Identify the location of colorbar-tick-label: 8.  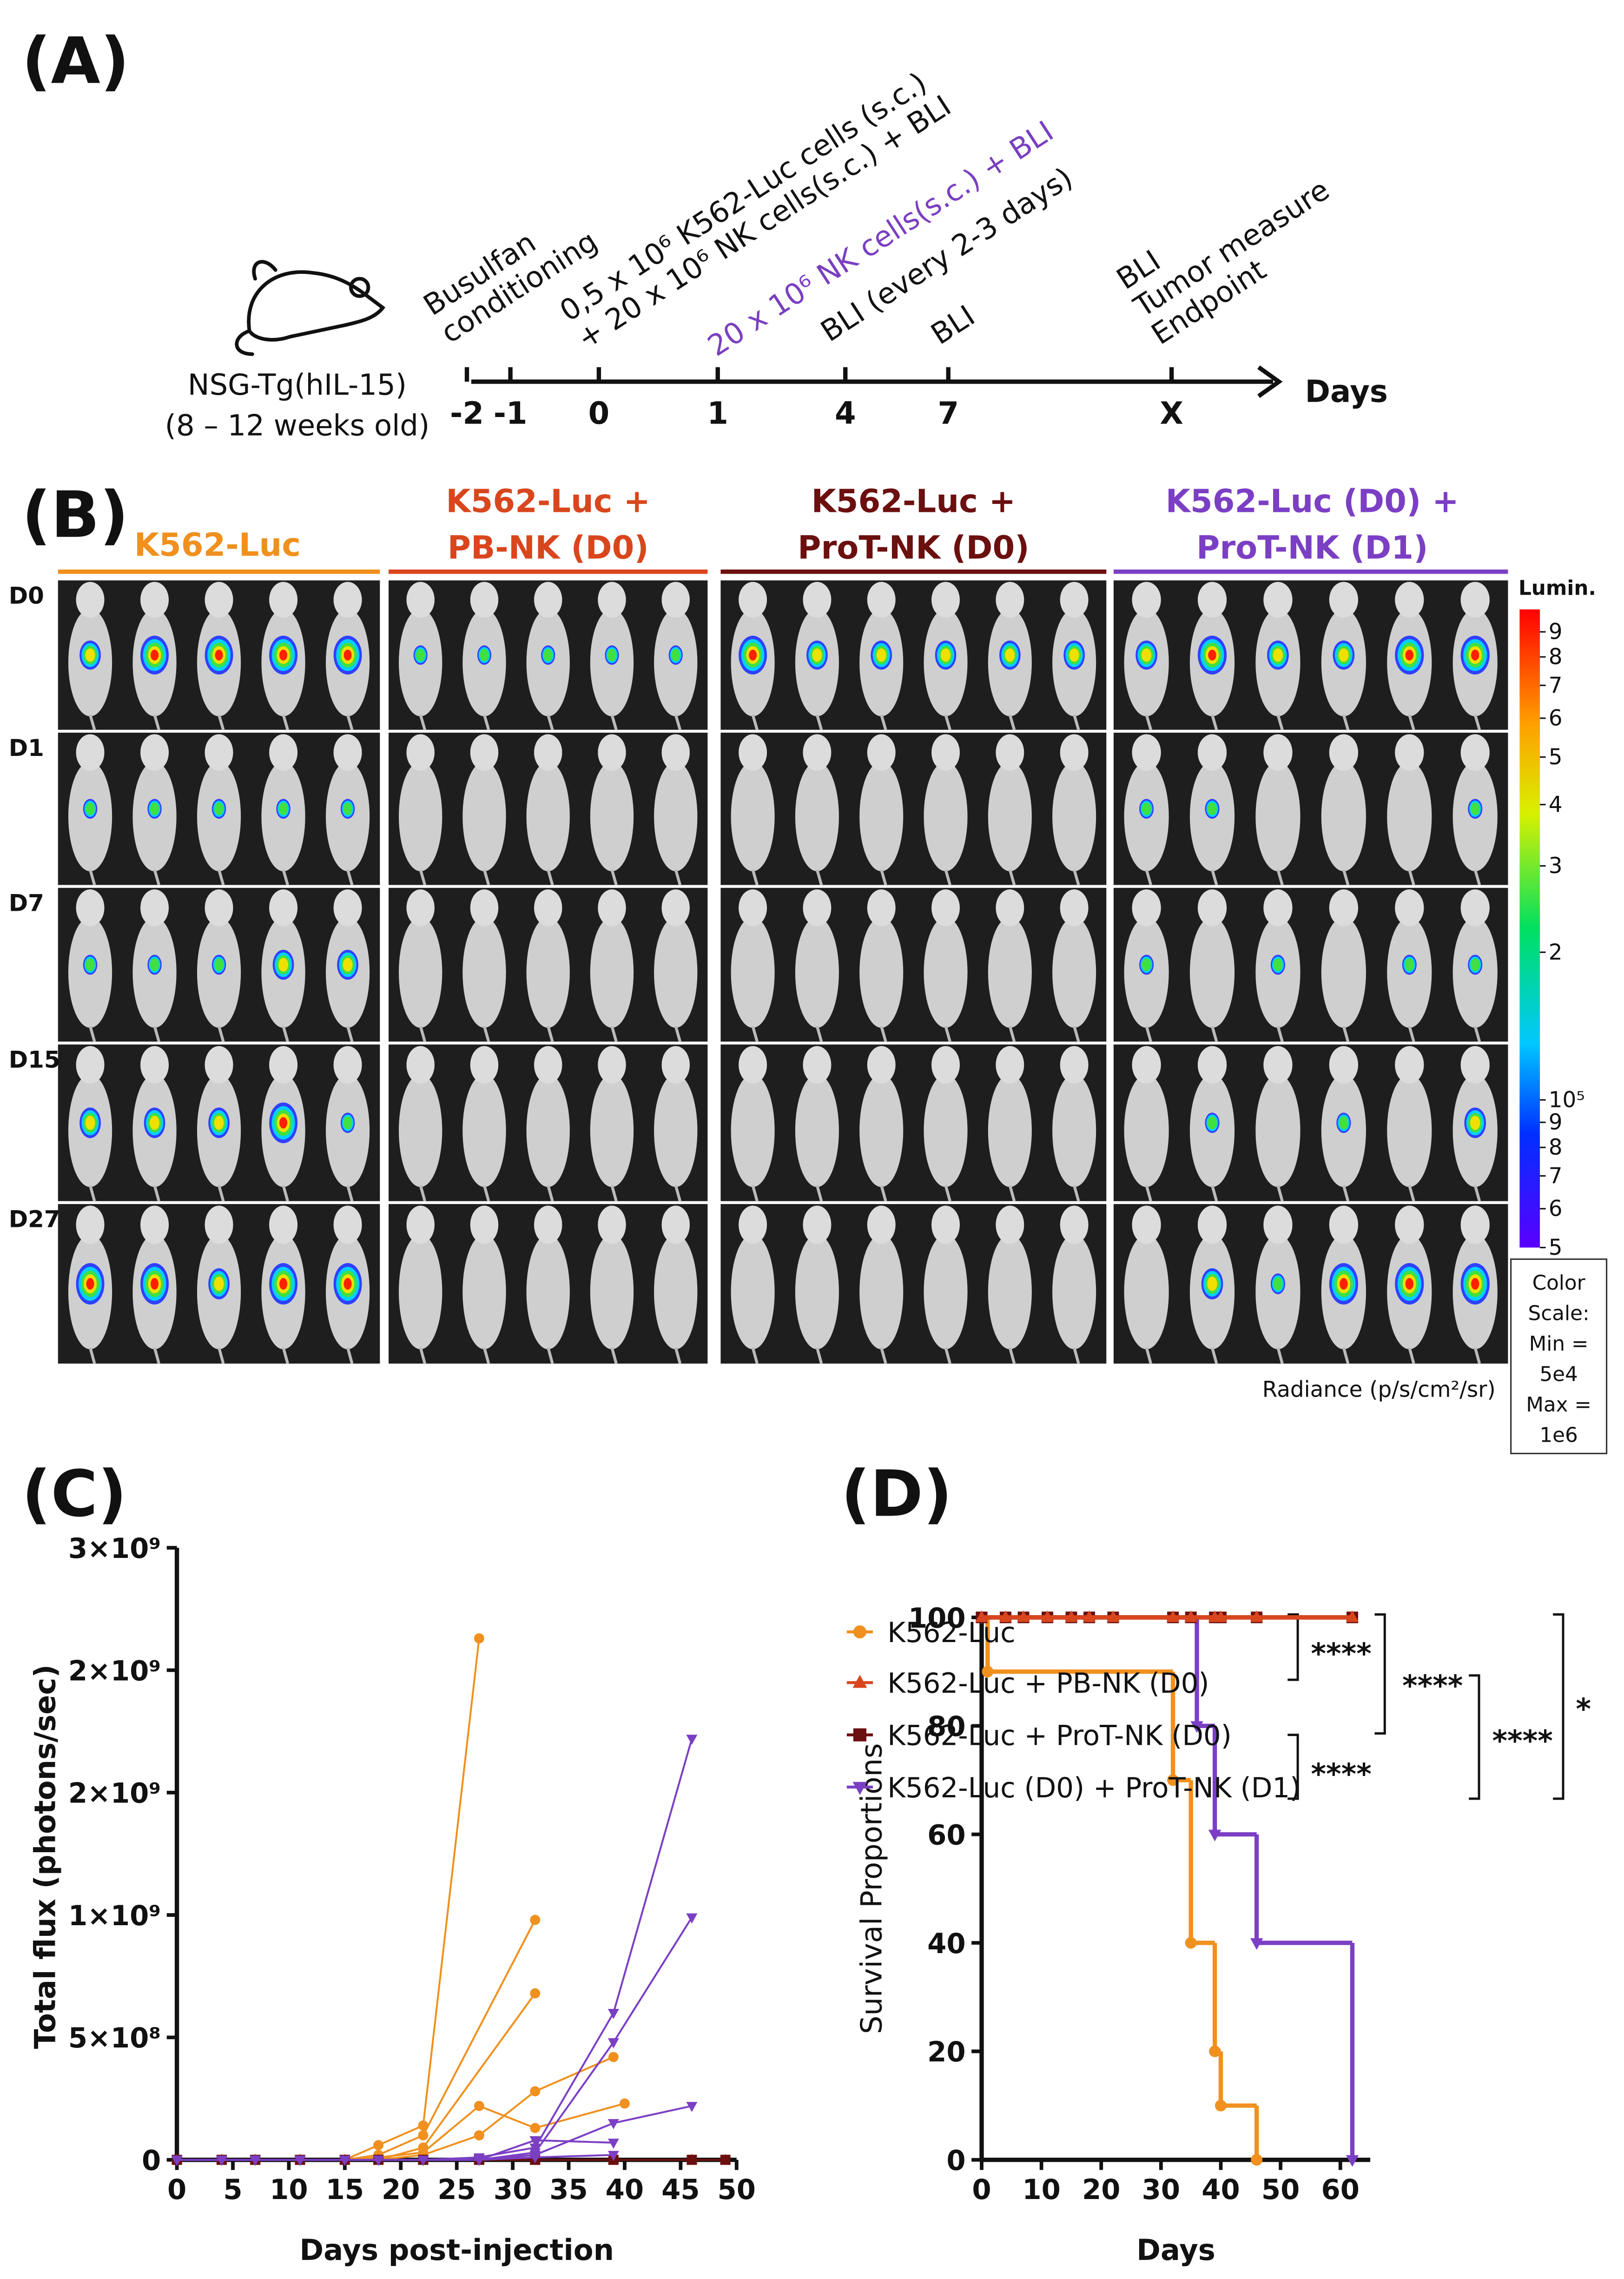
(1556, 657).